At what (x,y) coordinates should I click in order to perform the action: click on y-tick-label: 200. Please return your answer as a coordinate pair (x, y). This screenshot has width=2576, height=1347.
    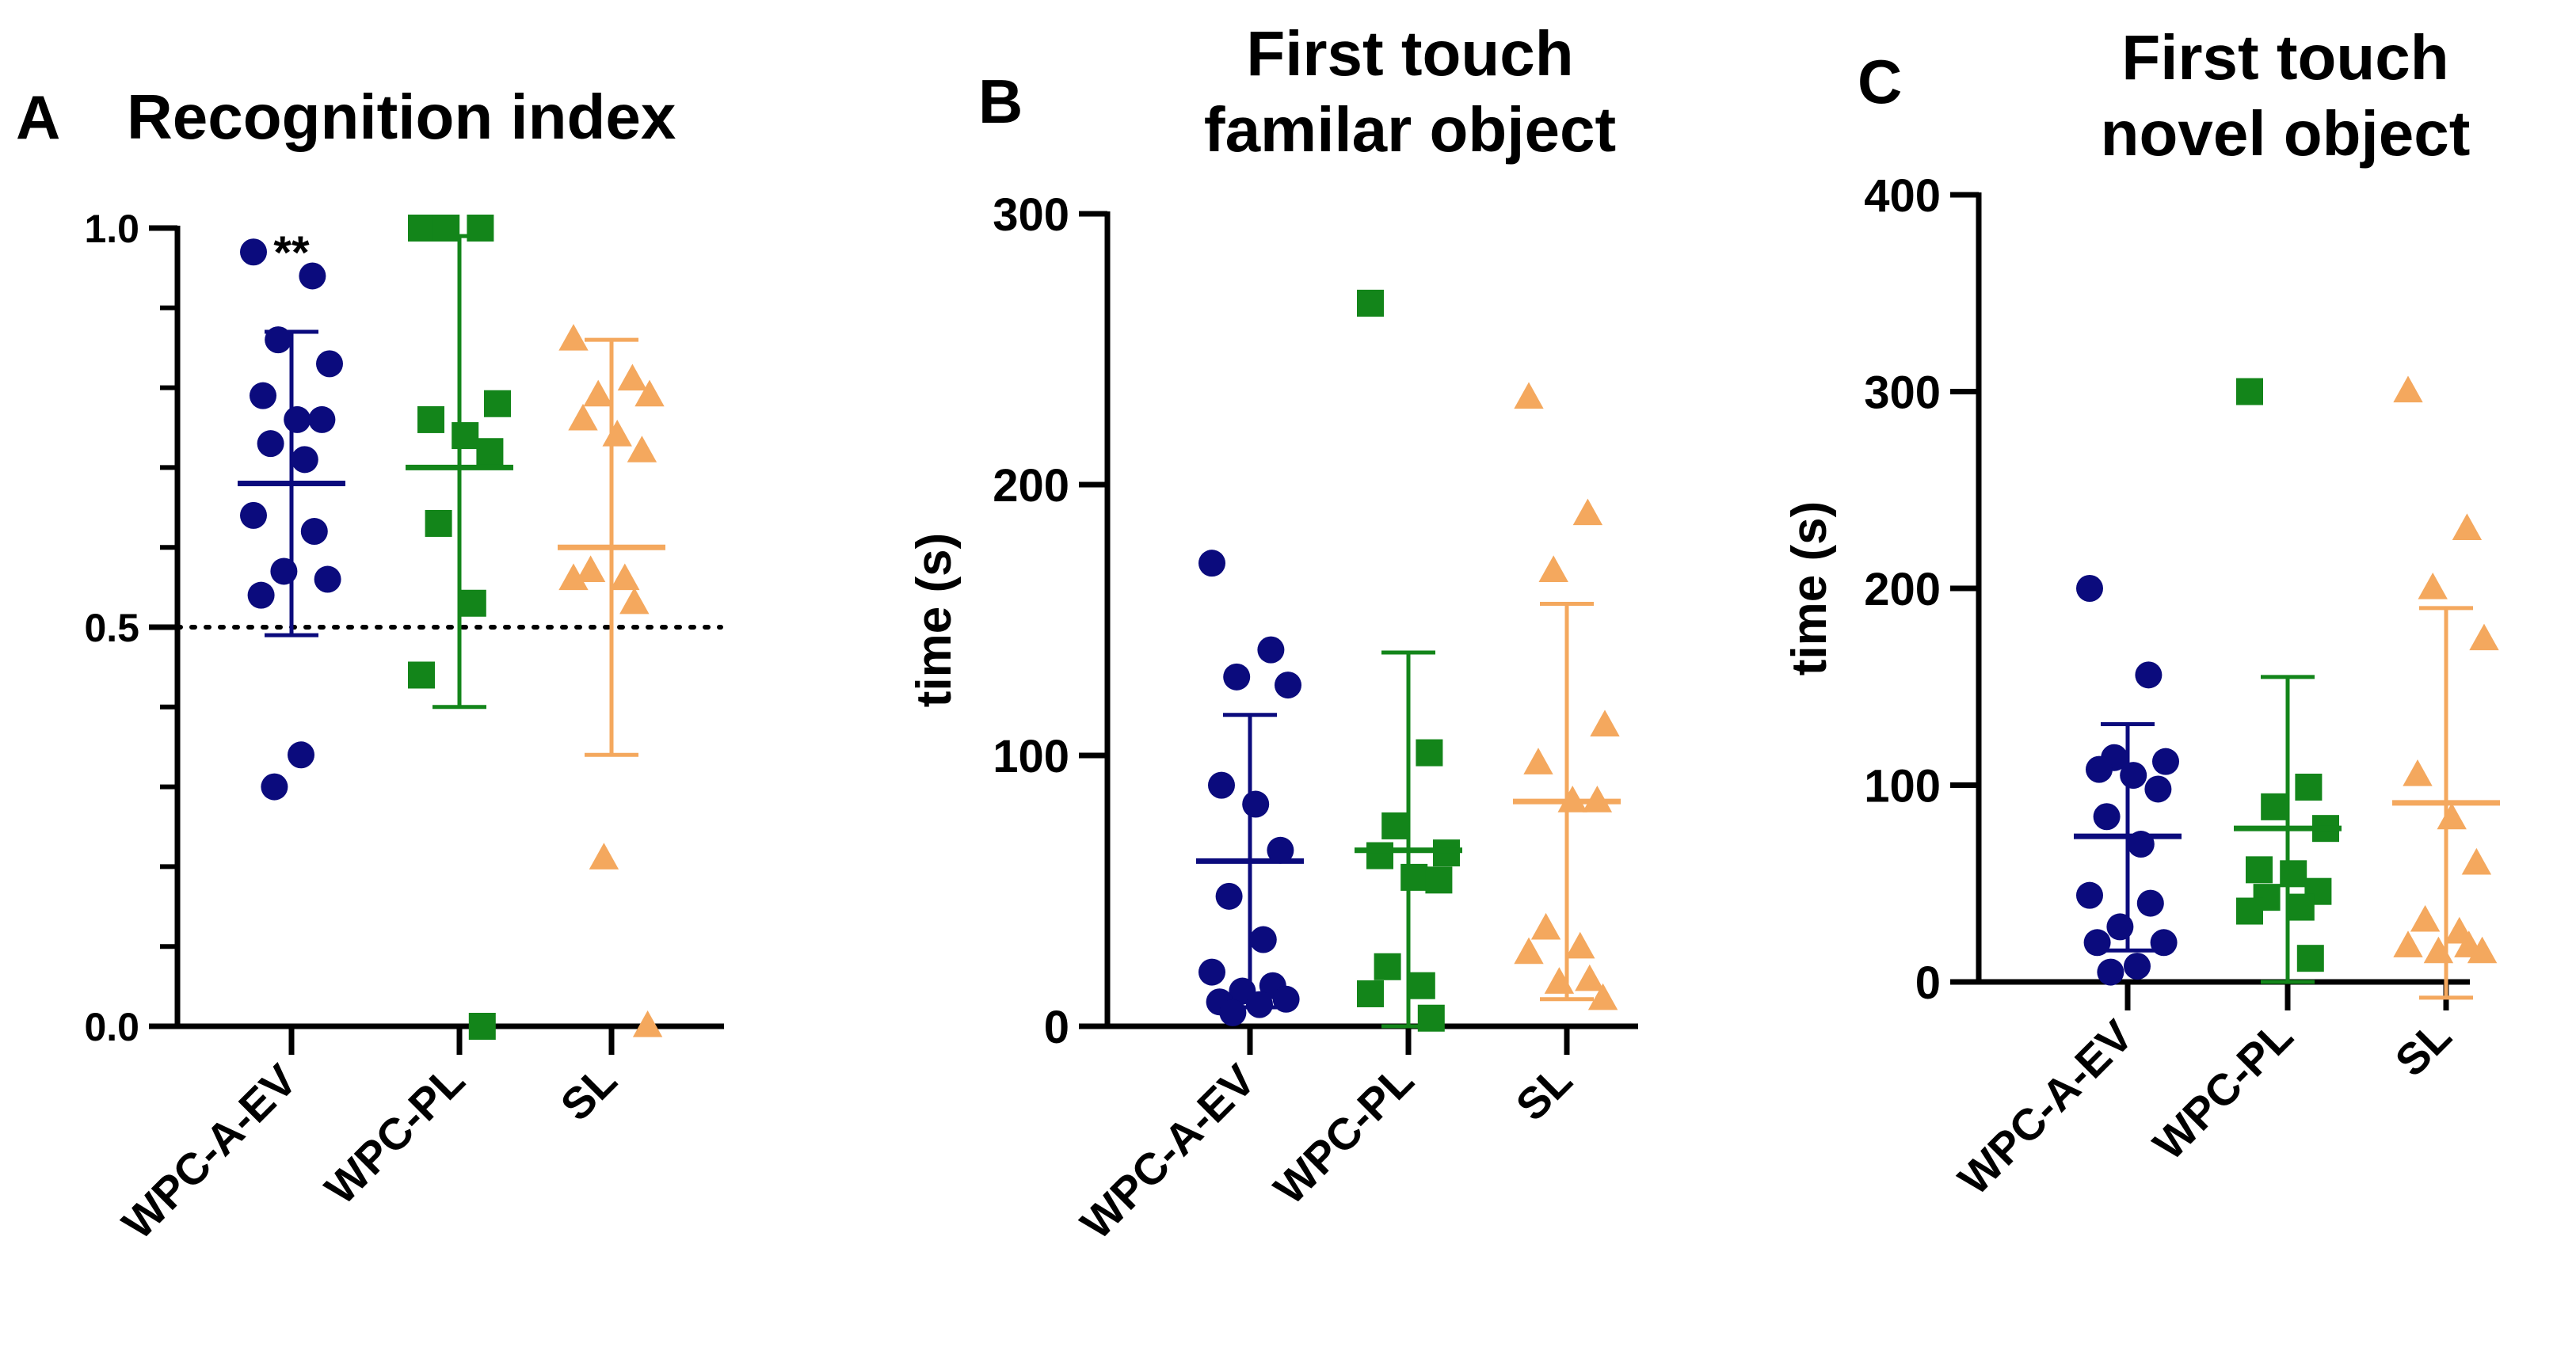
    Looking at the image, I should click on (1902, 589).